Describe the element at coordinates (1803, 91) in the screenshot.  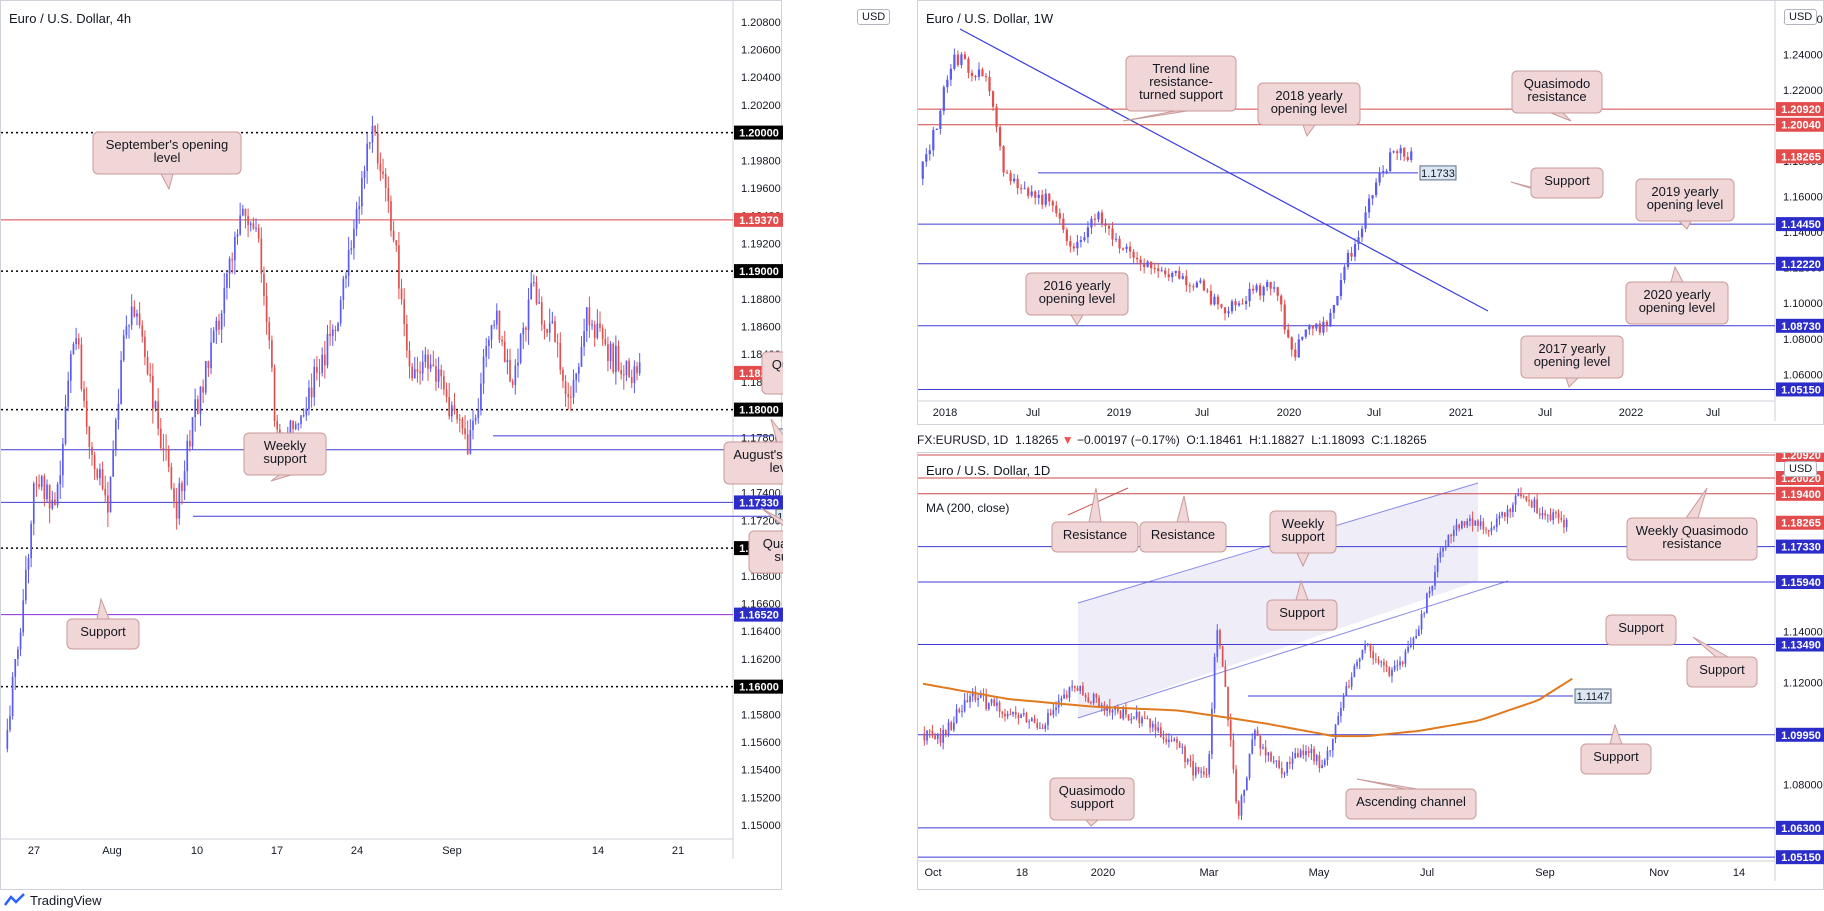
I see `price-axis-tick-label: 1.22000` at that location.